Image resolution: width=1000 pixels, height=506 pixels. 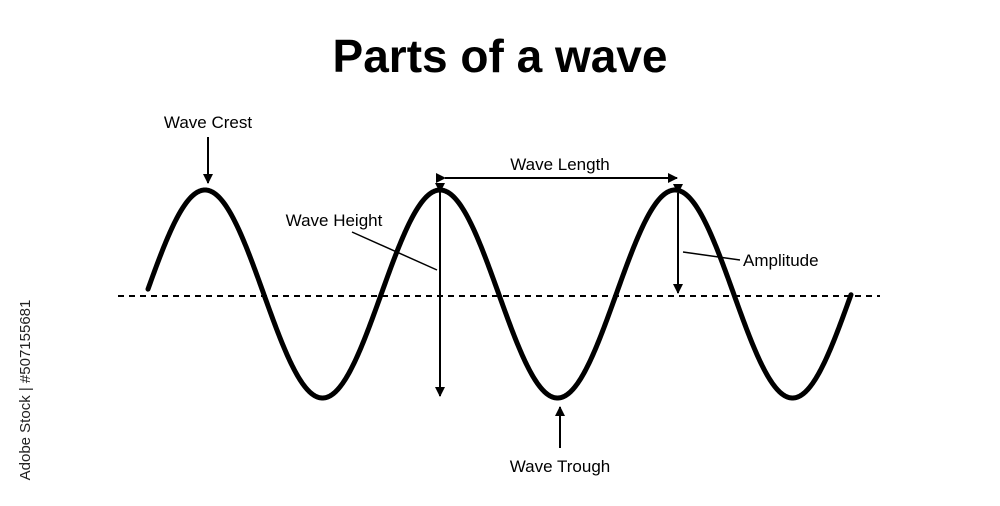 I want to click on label-wave-crest: Wave Crest, so click(x=208, y=122).